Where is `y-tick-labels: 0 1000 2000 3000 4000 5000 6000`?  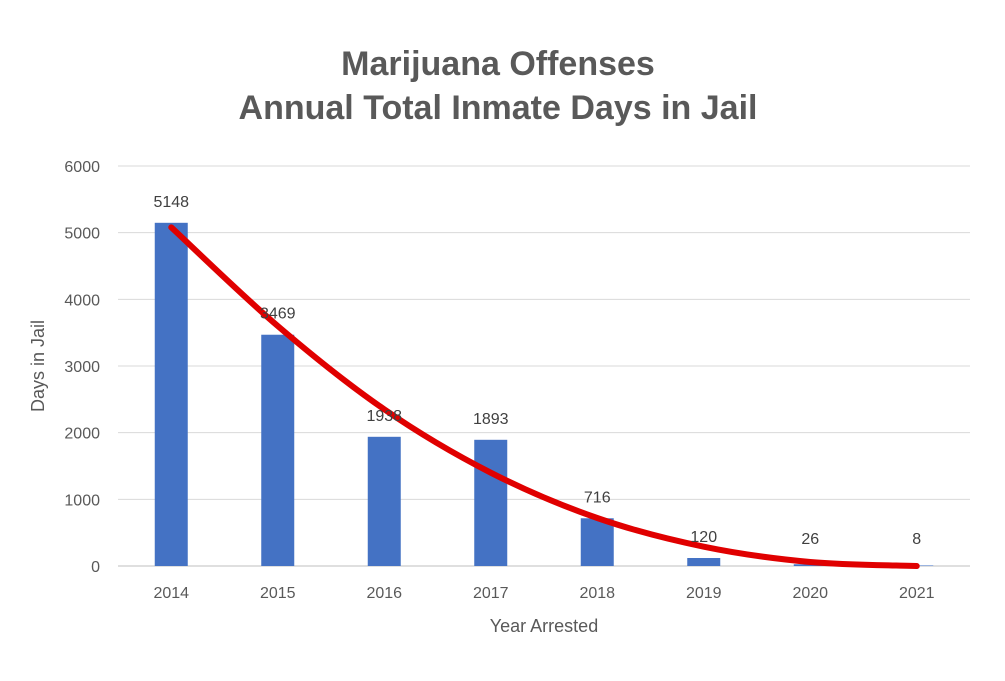
y-tick-labels: 0 1000 2000 3000 4000 5000 6000 is located at coordinates (82, 367).